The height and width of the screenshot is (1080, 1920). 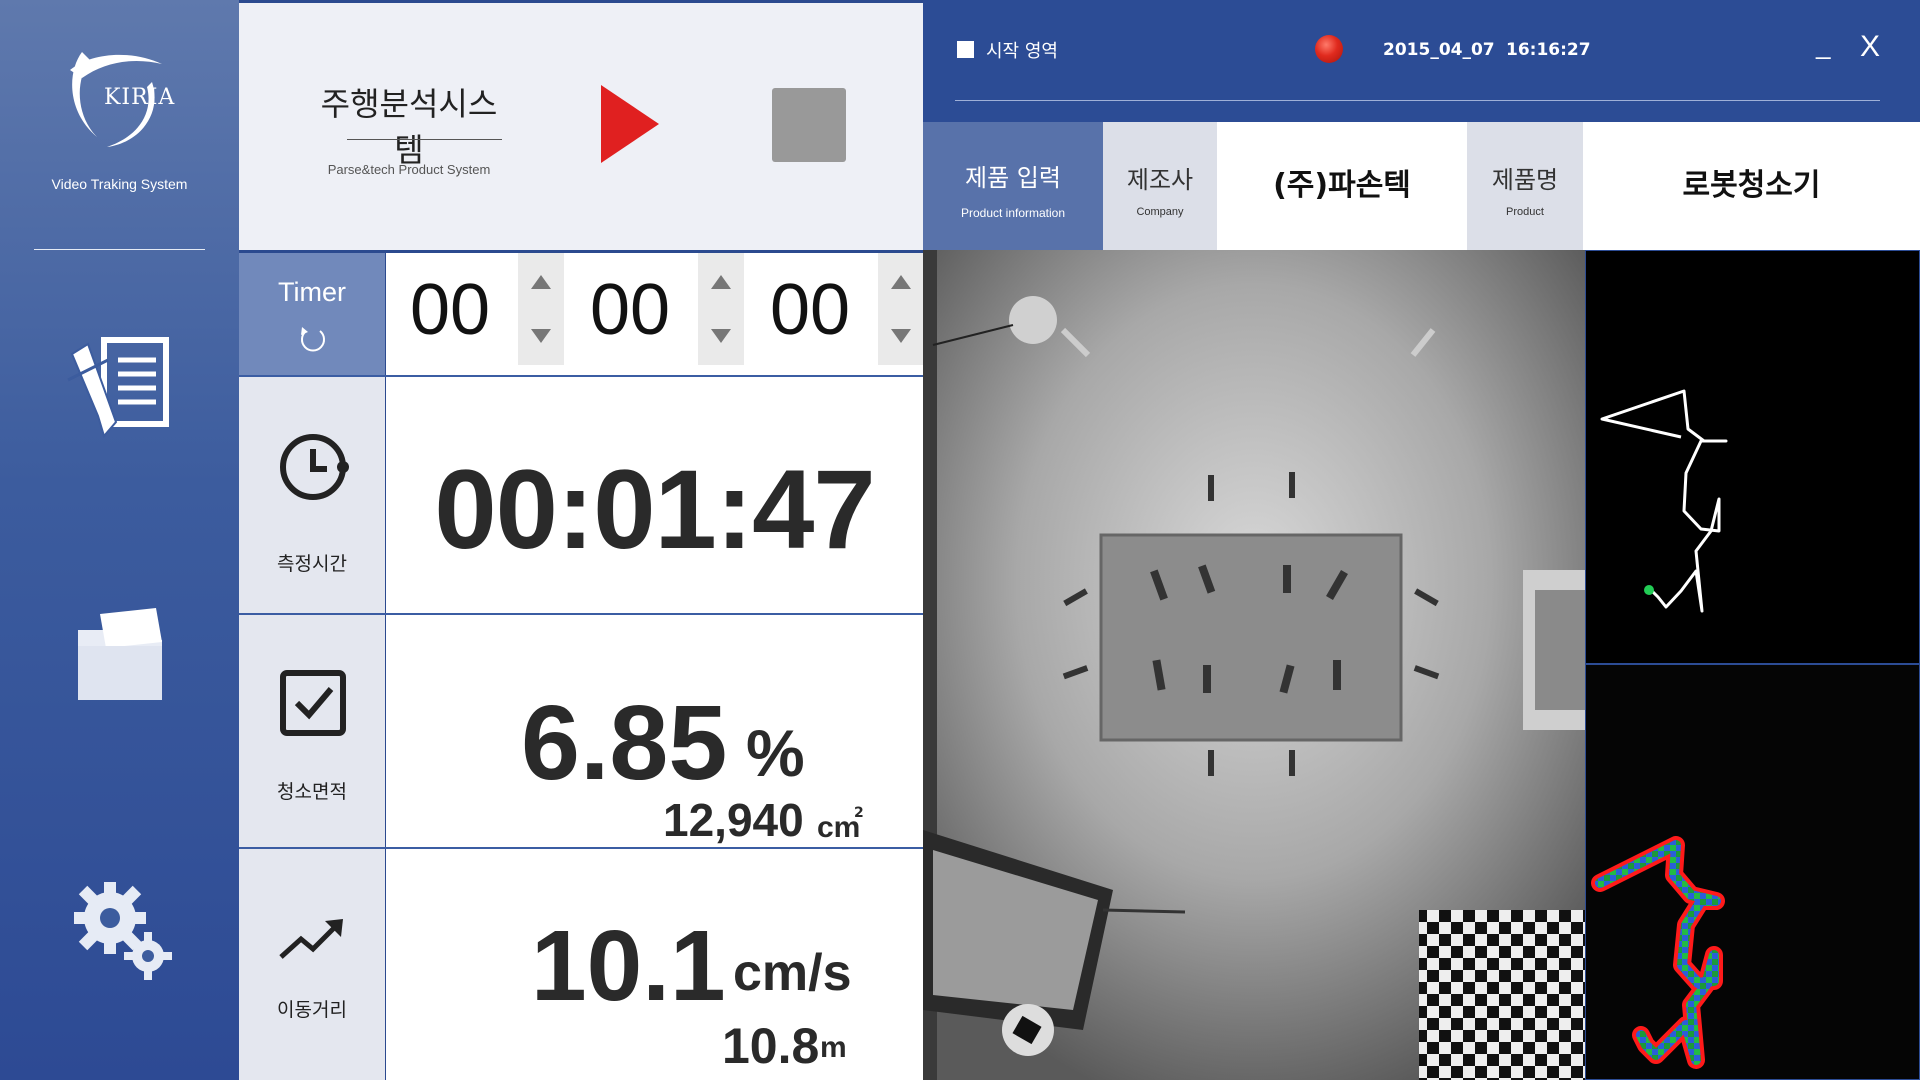 I want to click on trajectory-path, so click(x=1664, y=501).